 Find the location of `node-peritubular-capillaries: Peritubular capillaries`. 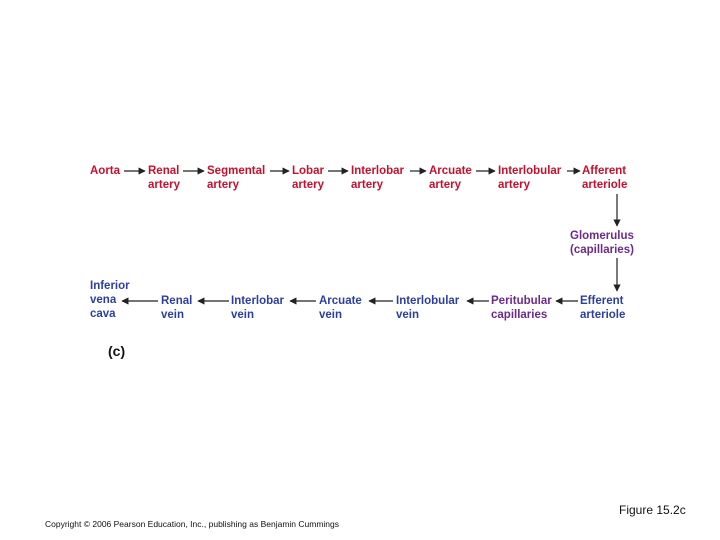

node-peritubular-capillaries: Peritubular capillaries is located at coordinates (521, 308).